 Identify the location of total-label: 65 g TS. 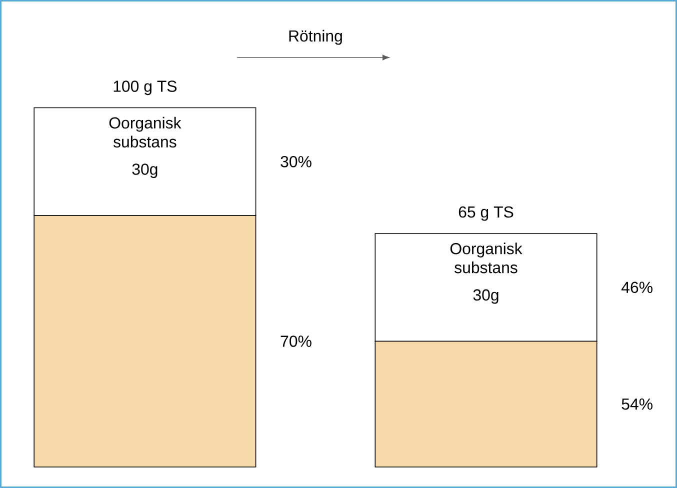
(486, 213).